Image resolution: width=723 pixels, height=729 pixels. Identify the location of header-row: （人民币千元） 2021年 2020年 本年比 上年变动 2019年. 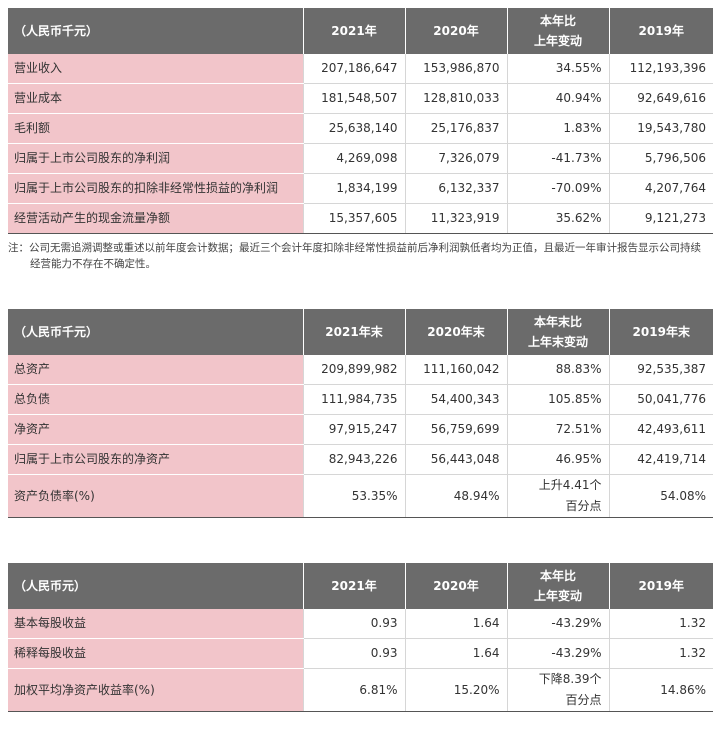
(360, 31).